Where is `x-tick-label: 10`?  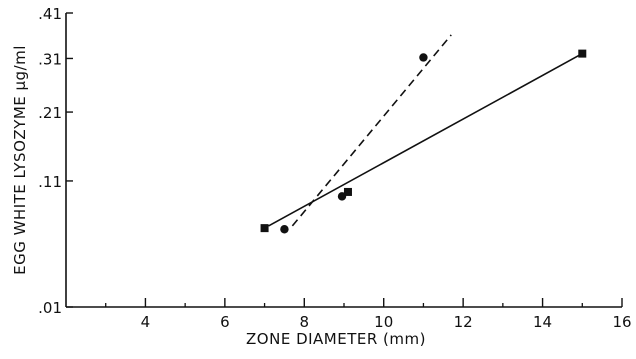 x-tick-label: 10 is located at coordinates (383, 322).